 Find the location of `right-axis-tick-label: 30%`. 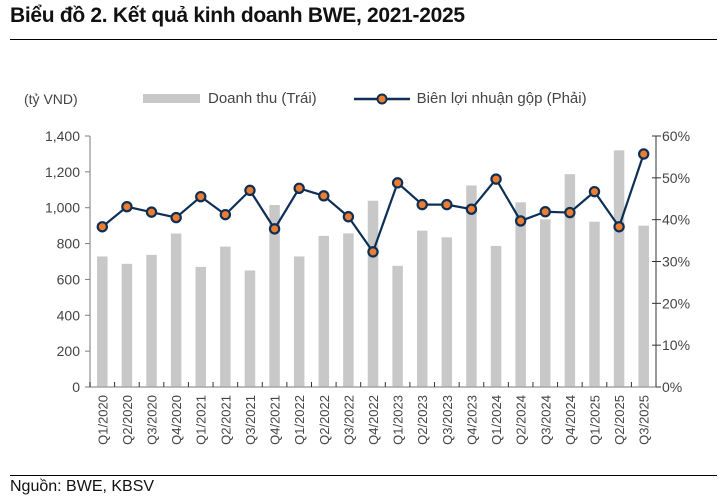

right-axis-tick-label: 30% is located at coordinates (676, 262).